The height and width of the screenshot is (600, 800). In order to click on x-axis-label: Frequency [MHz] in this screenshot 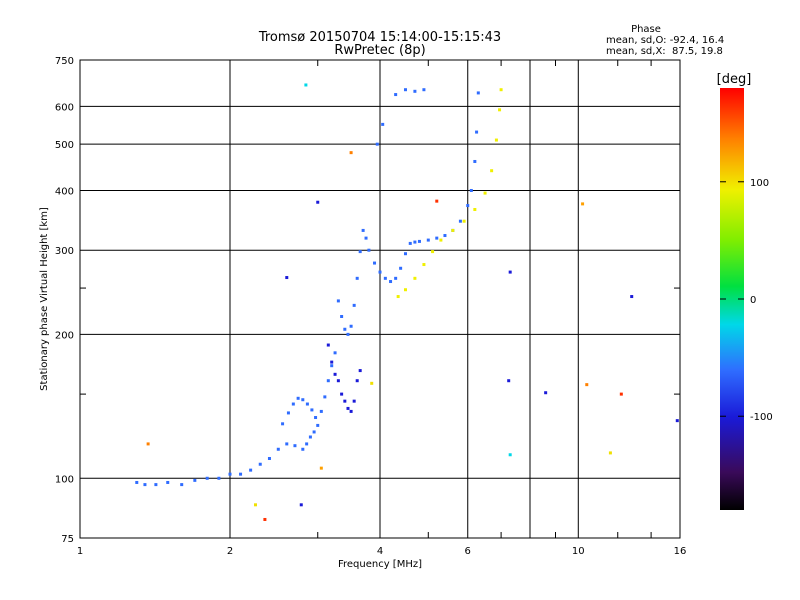, I will do `click(380, 564)`.